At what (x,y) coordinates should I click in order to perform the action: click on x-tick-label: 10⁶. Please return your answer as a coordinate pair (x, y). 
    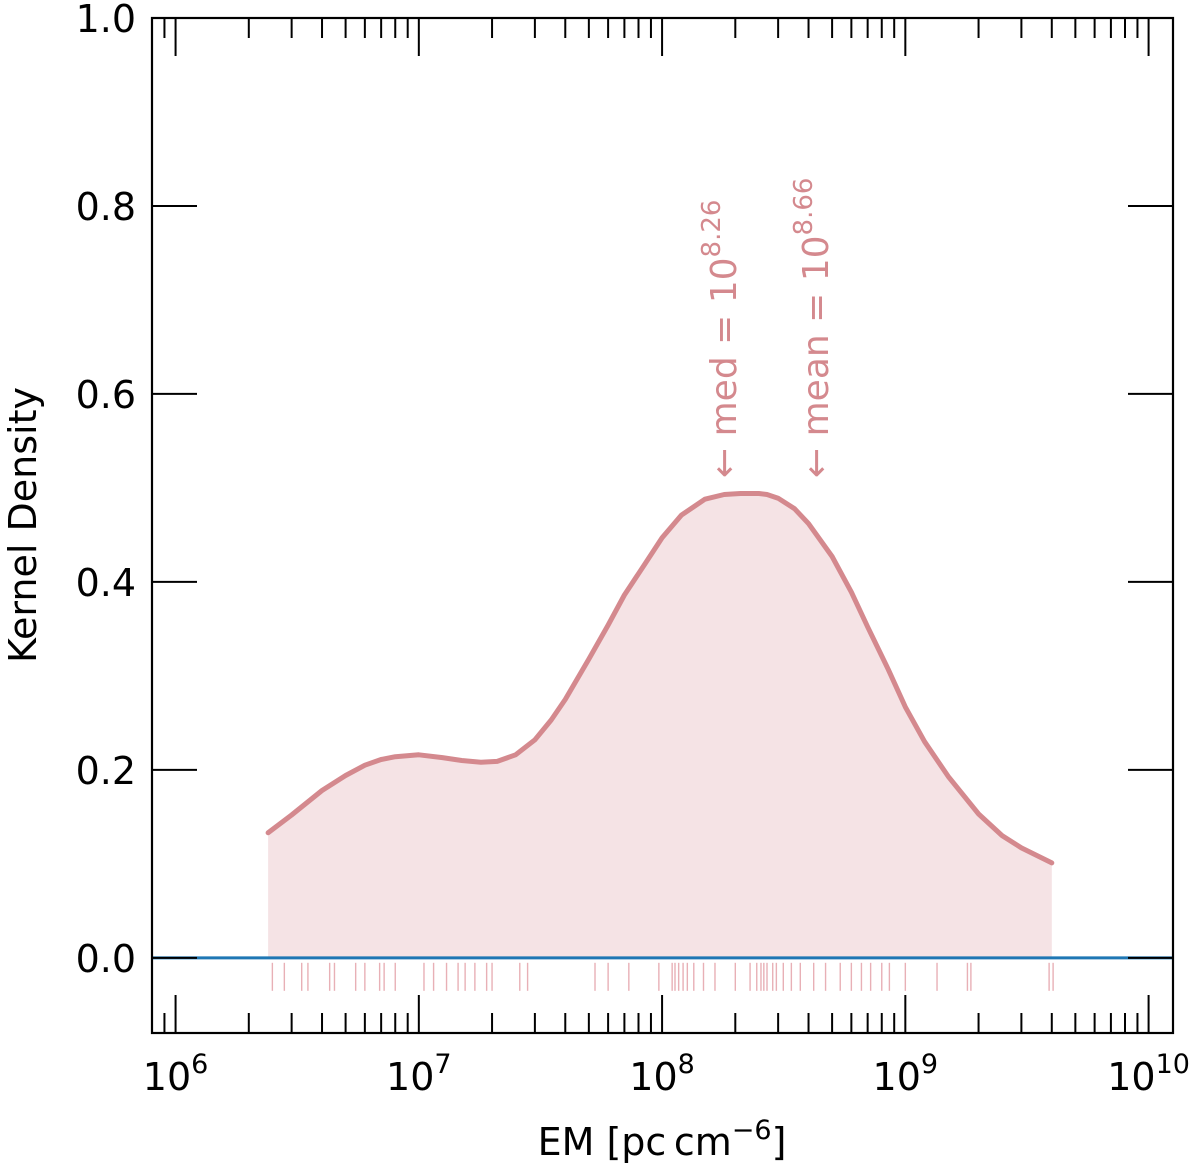
    Looking at the image, I should click on (176, 1074).